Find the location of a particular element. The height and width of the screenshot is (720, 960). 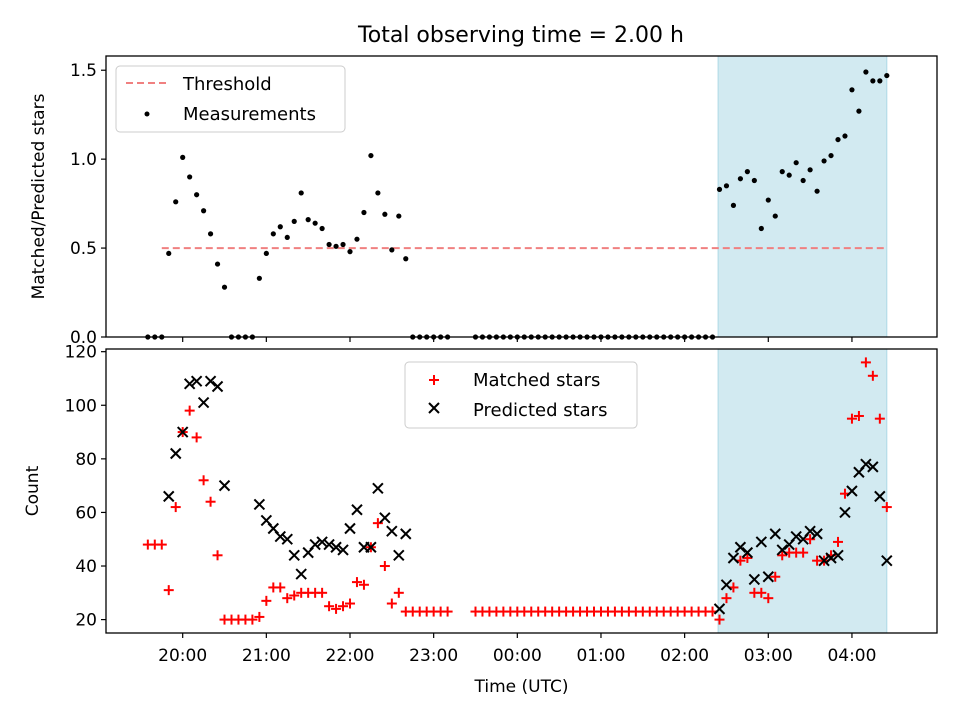

y-tick-label: 0.0 is located at coordinates (83, 338).